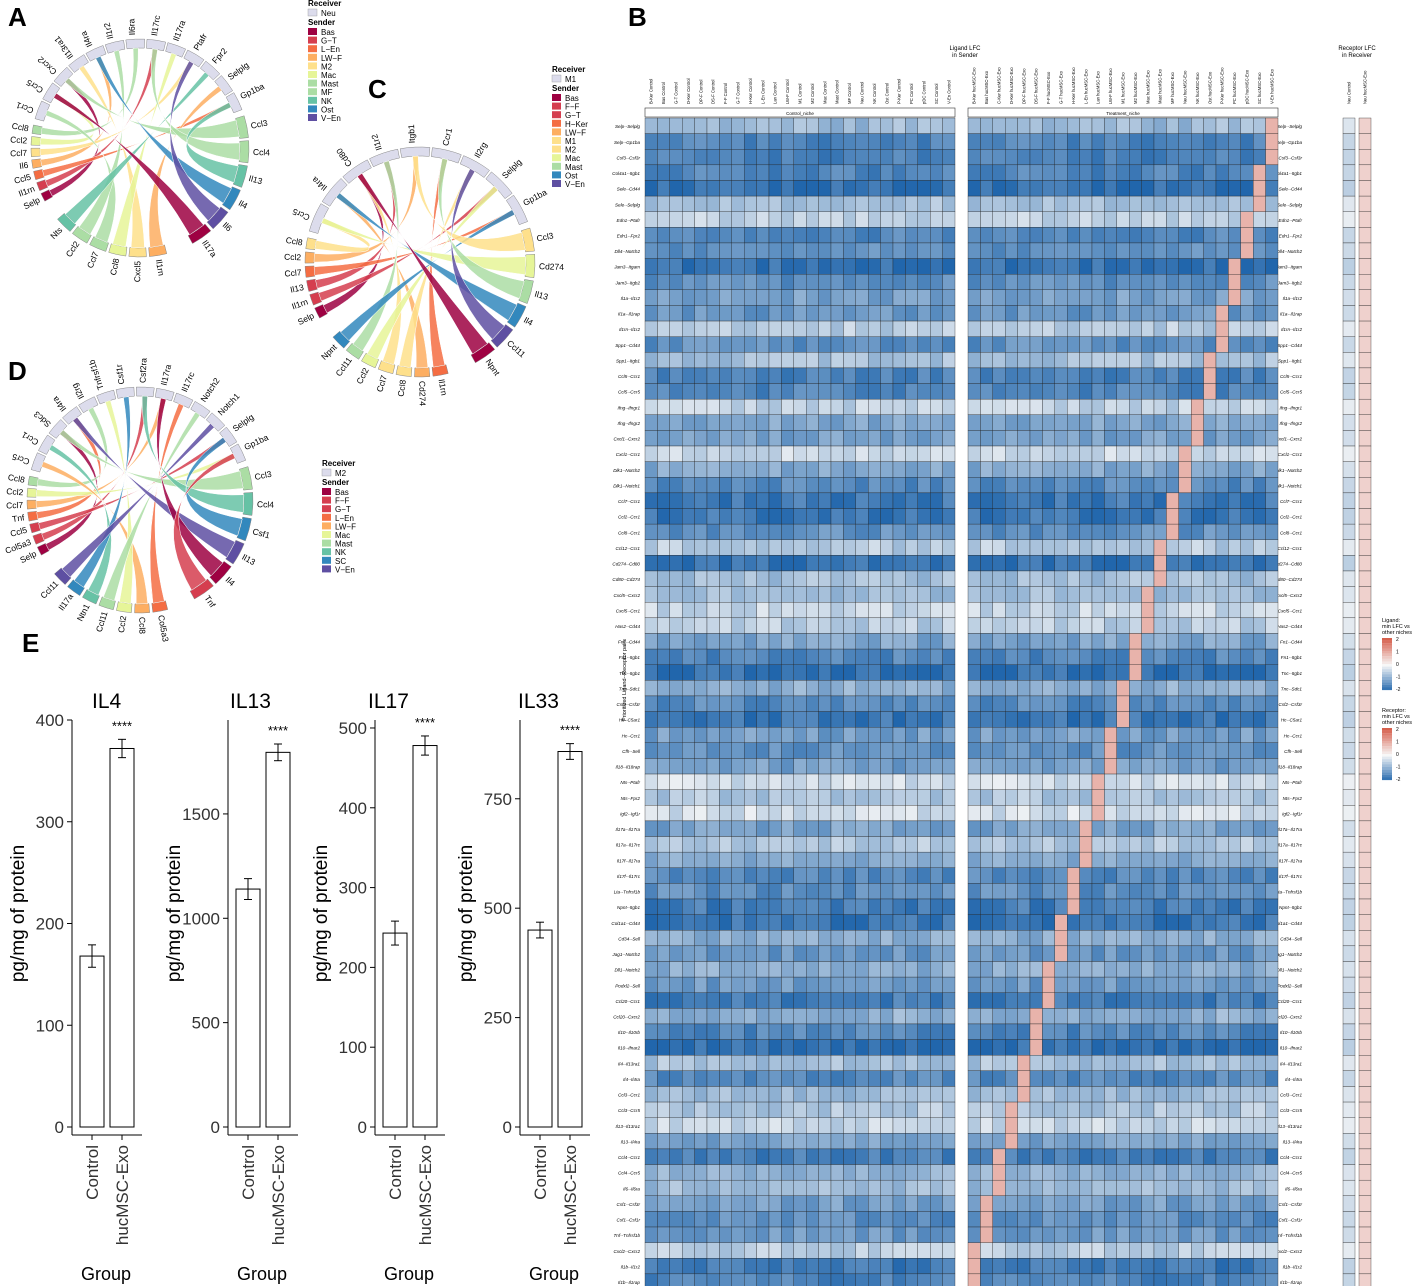  Describe the element at coordinates (1394, 711) in the screenshot. I see `receptor-legend-title: Receptor:` at that location.